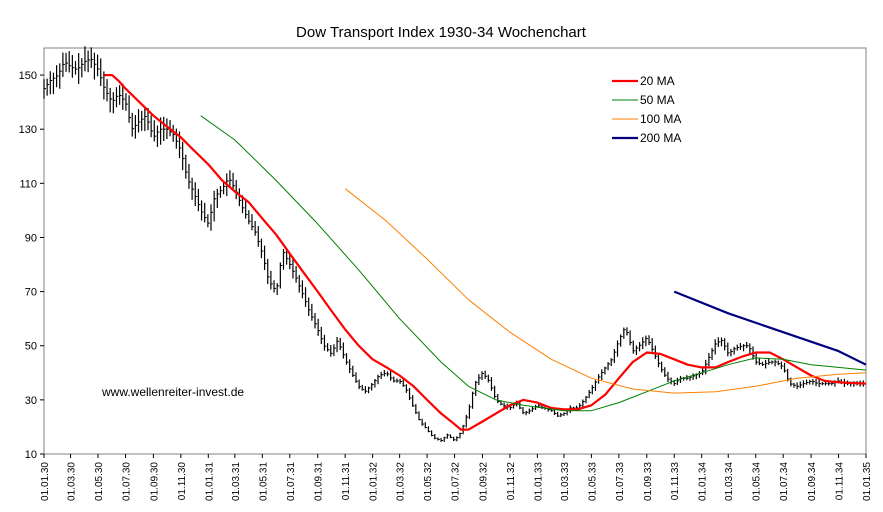 This screenshot has width=883, height=512. Describe the element at coordinates (657, 81) in the screenshot. I see `legend-label: 20 MA` at that location.